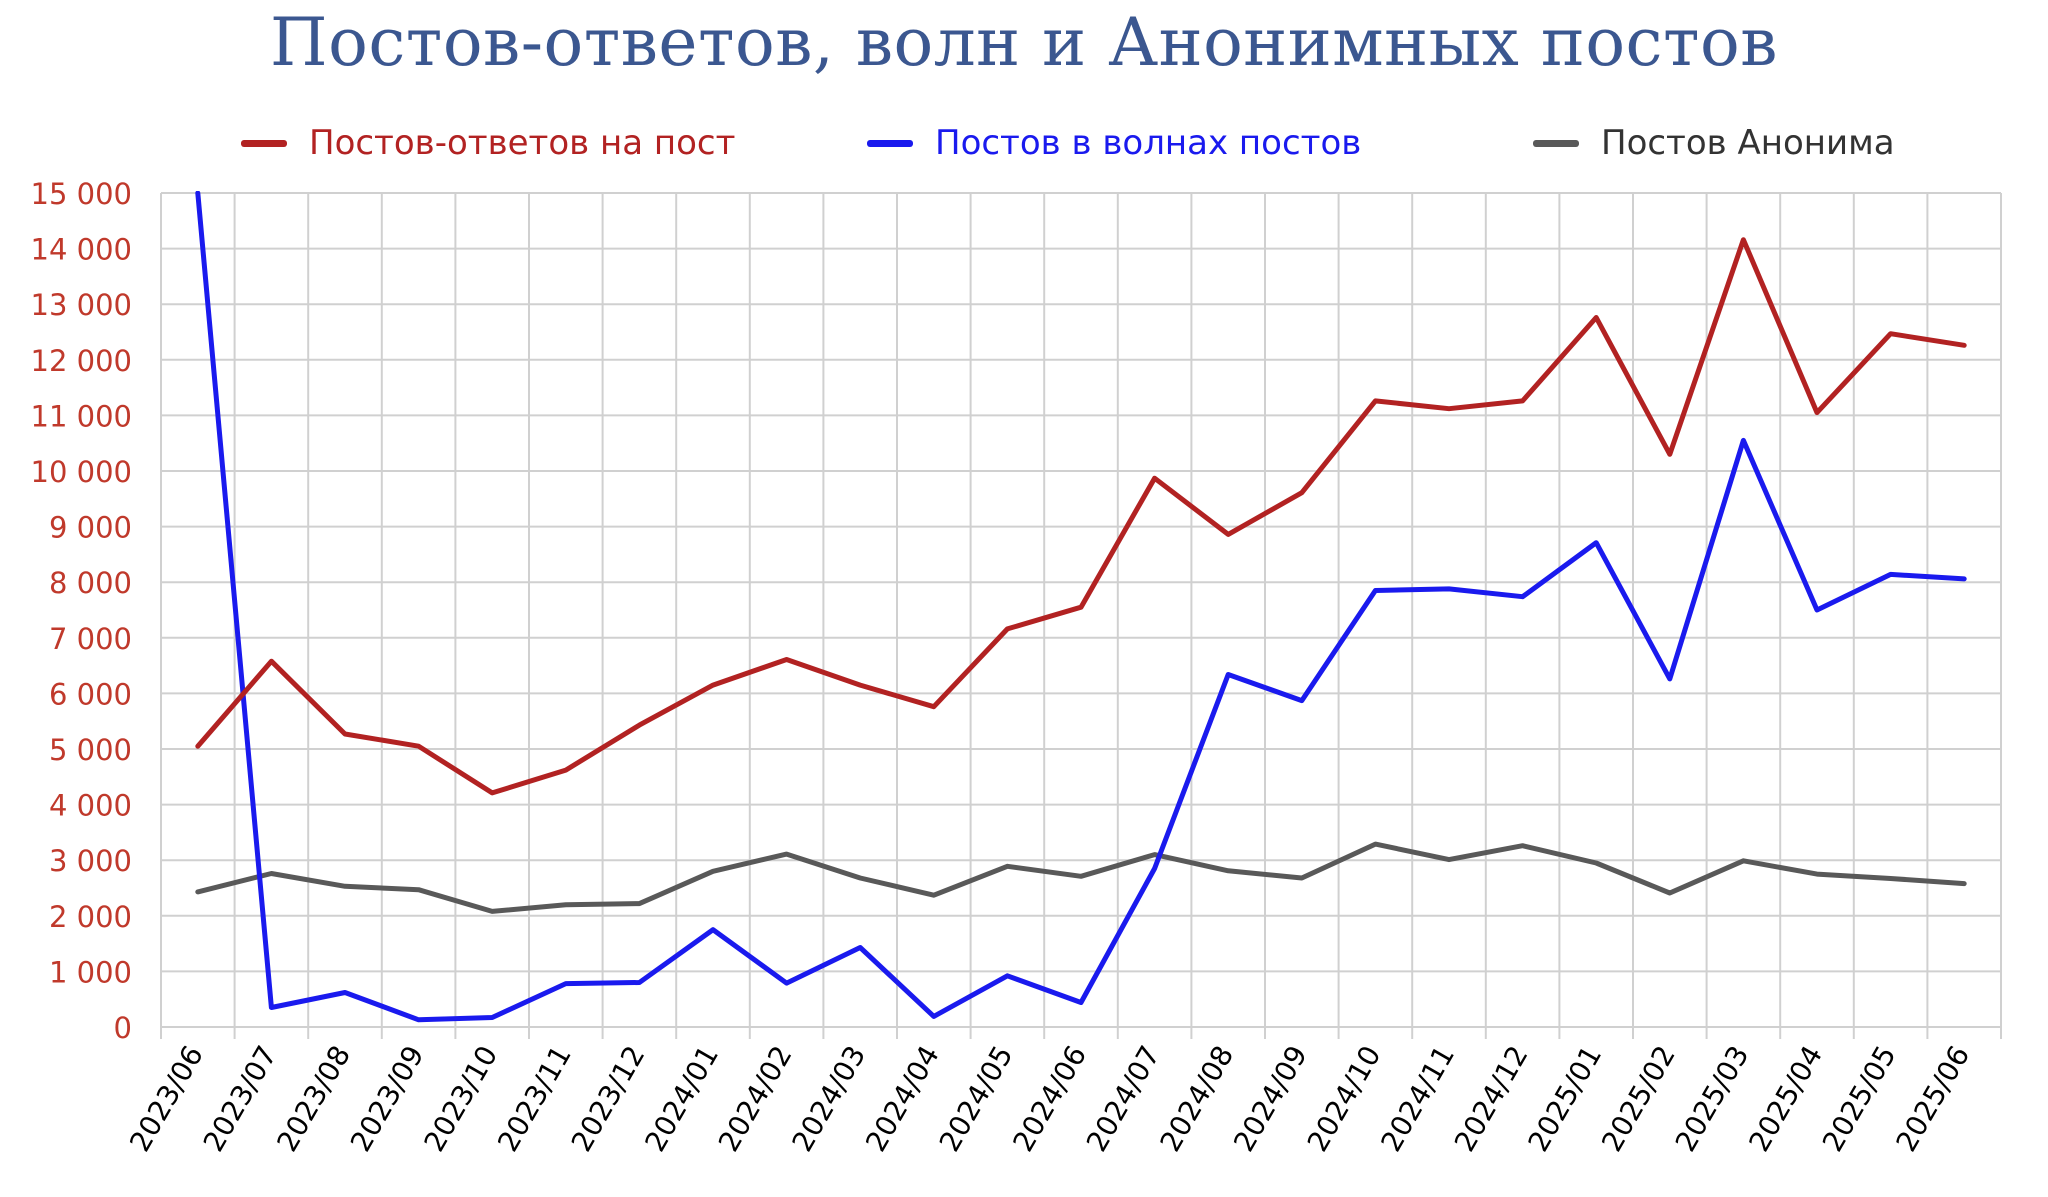 The image size is (2048, 1197). I want to click on y-tick-label: 10 000, so click(81, 472).